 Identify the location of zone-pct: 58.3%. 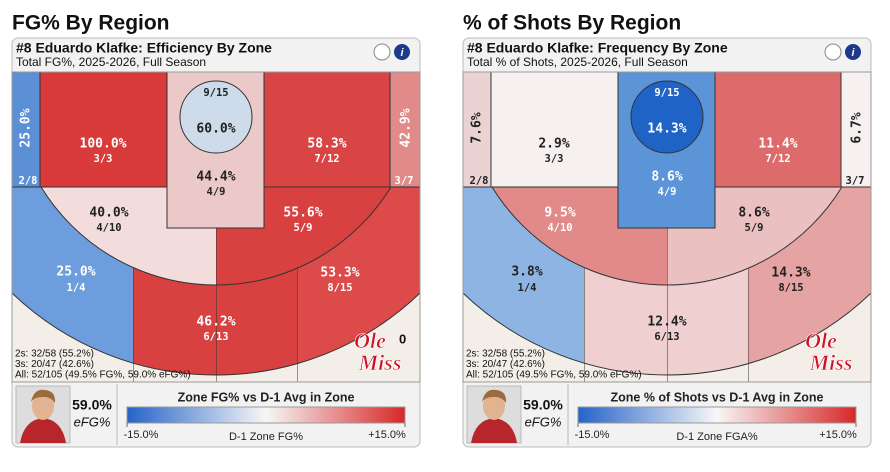
(326, 144).